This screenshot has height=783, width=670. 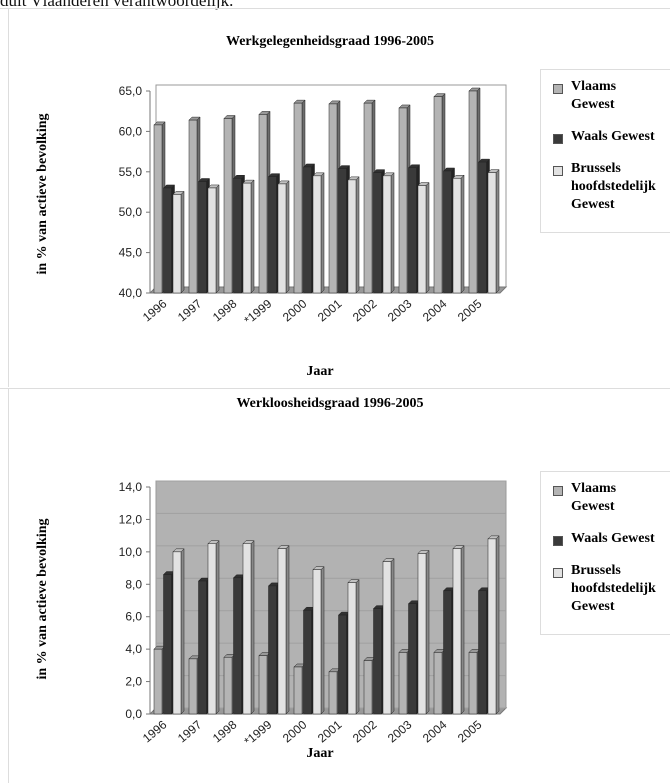 I want to click on y-tick-label: 2,0, so click(x=133, y=682).